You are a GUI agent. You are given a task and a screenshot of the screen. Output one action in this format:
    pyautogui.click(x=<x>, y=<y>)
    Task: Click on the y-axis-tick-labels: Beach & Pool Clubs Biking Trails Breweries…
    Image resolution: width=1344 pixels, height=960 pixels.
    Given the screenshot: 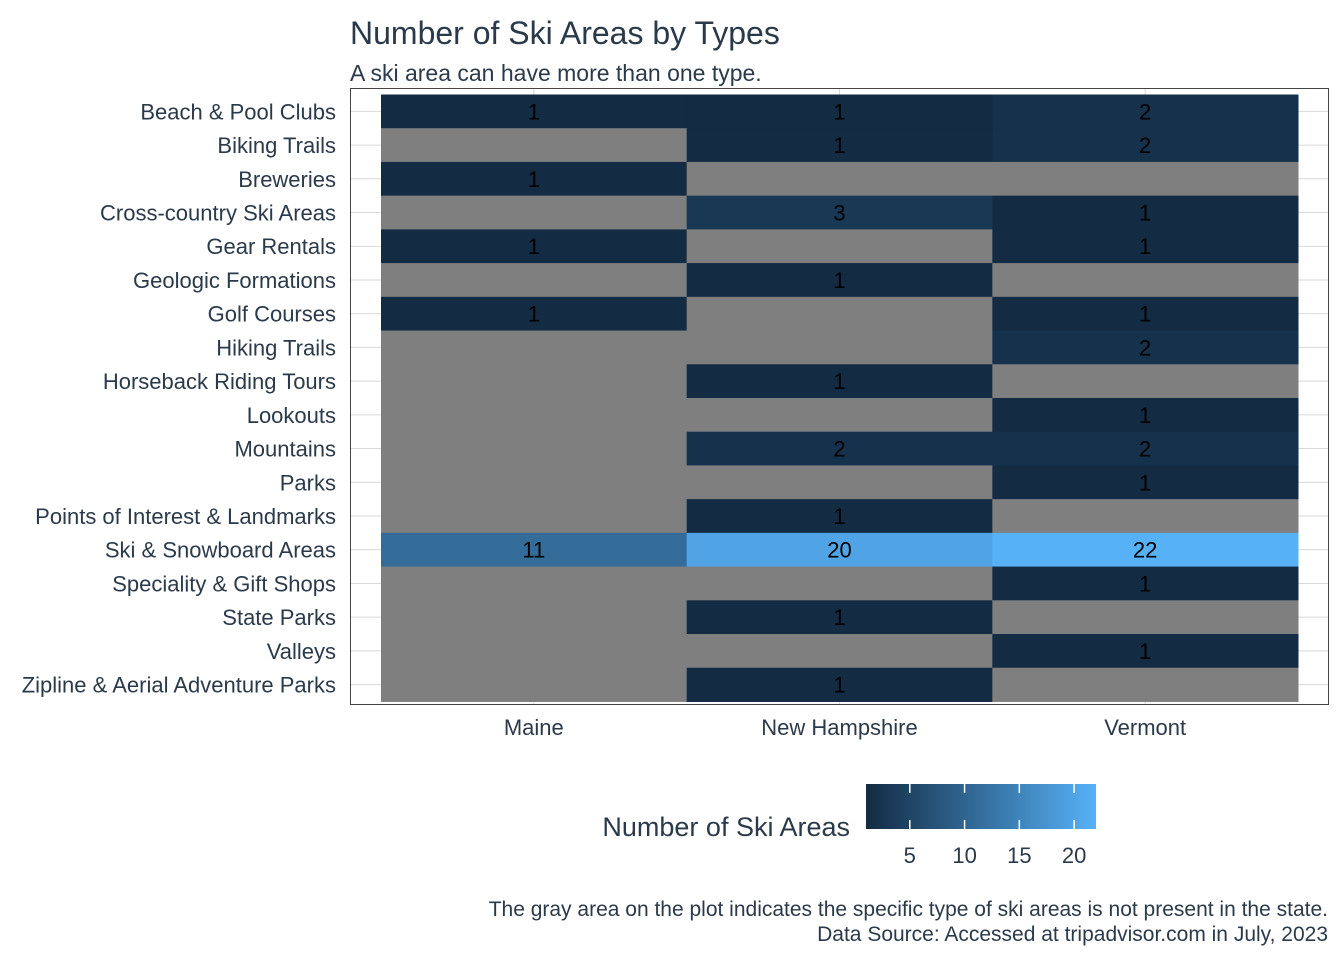 What is the action you would take?
    pyautogui.click(x=179, y=398)
    